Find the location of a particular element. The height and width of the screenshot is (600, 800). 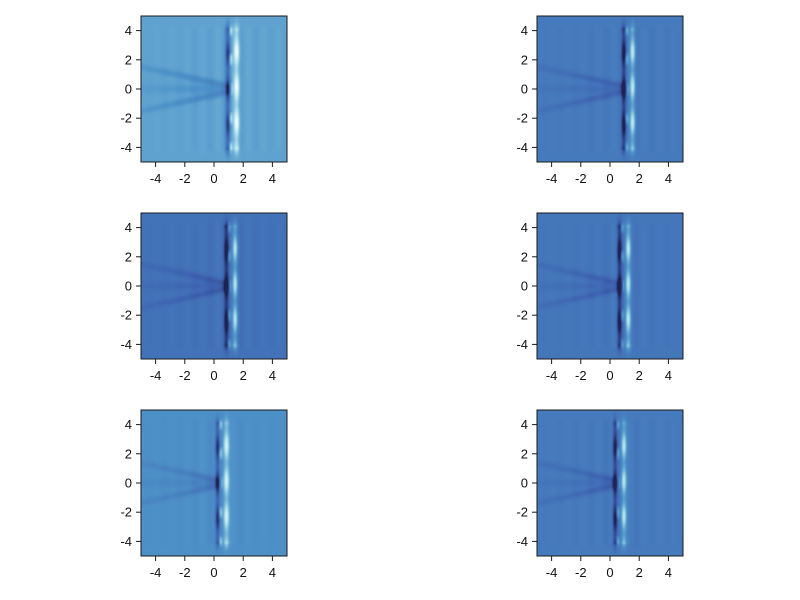

heatmap-panel-row1-left: -4 -2 0 2 4 4 2 0 -2 -4 is located at coordinates (204, 100).